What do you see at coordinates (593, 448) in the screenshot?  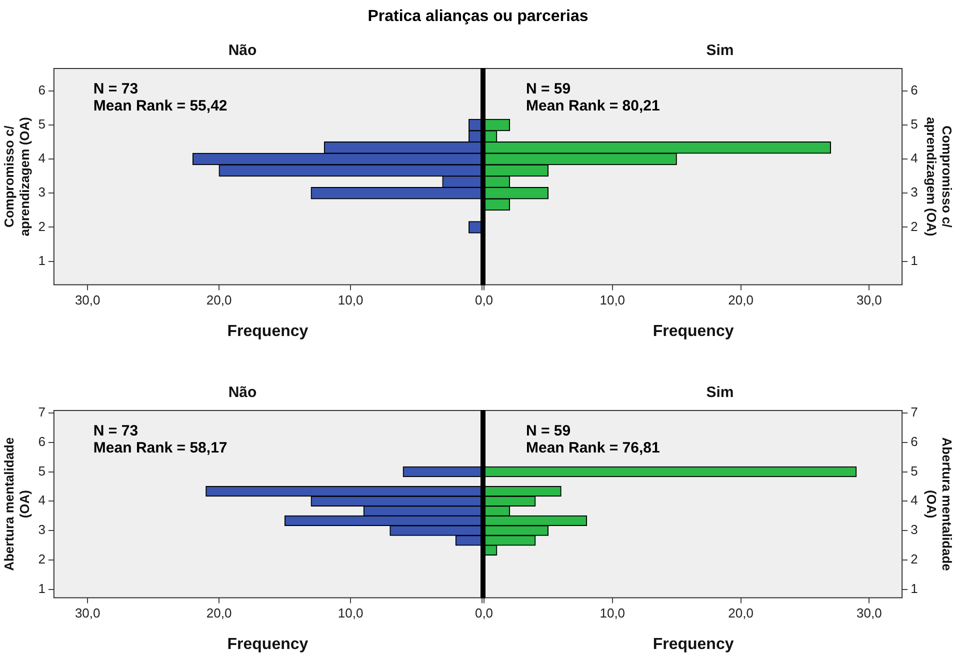 I see `annotation: Mean Rank = 76,81` at bounding box center [593, 448].